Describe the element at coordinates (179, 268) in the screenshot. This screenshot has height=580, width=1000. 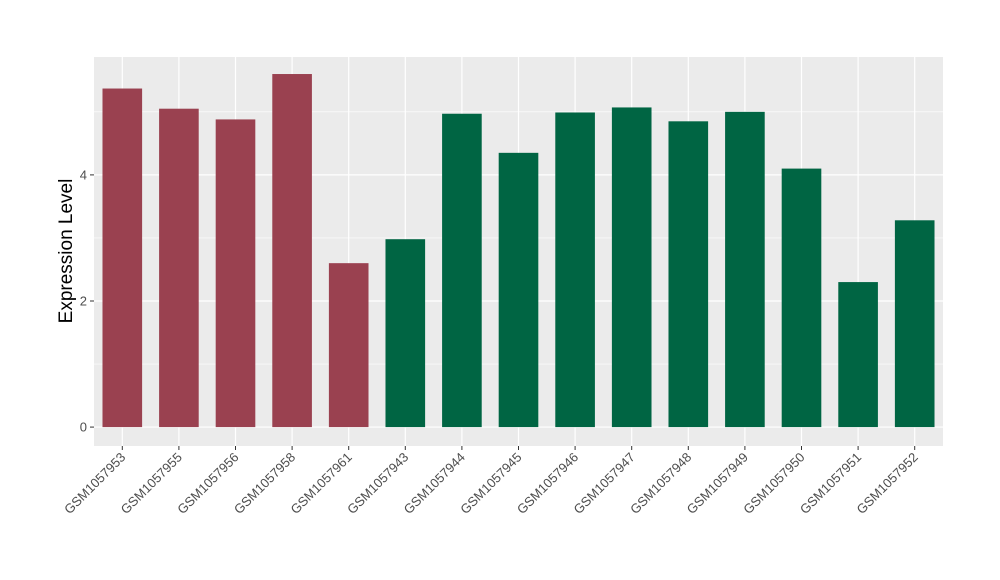
I see `bar-GSM1057955` at that location.